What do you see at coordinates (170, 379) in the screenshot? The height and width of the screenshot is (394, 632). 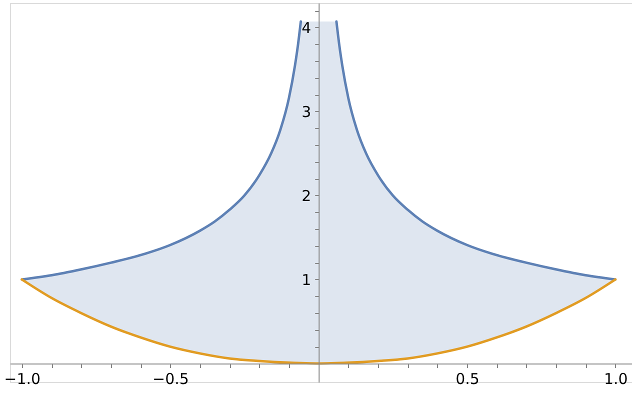 I see `x-tick-label: −0.5` at bounding box center [170, 379].